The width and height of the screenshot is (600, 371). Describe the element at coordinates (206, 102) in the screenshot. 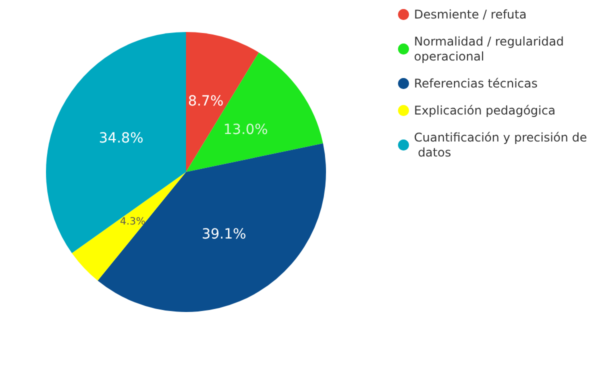

I see `data-label: 8.7%` at that location.